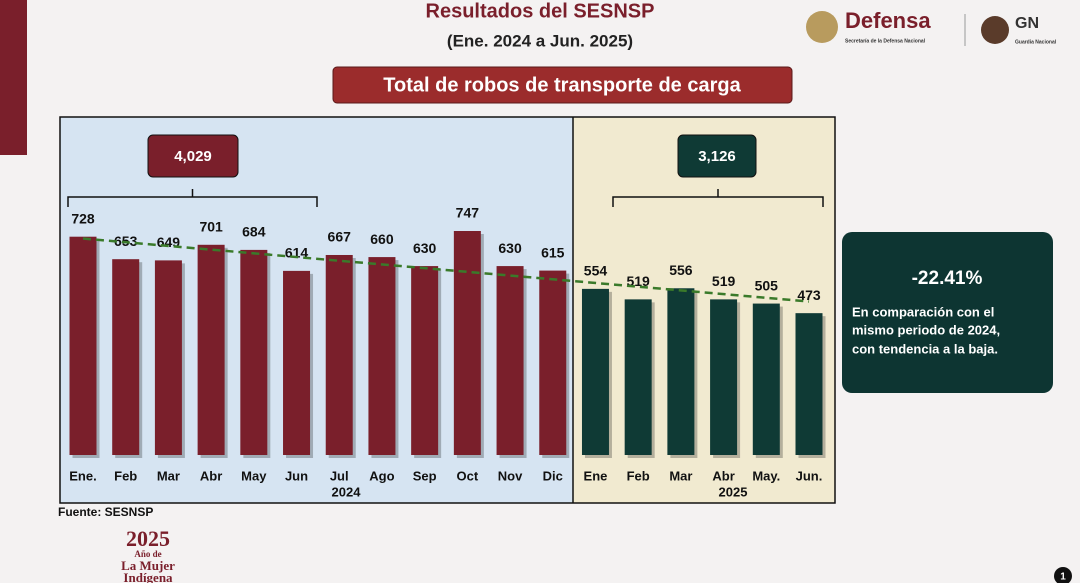 The height and width of the screenshot is (583, 1080). What do you see at coordinates (82, 475) in the screenshot?
I see `x-tick-label: Ene.` at bounding box center [82, 475].